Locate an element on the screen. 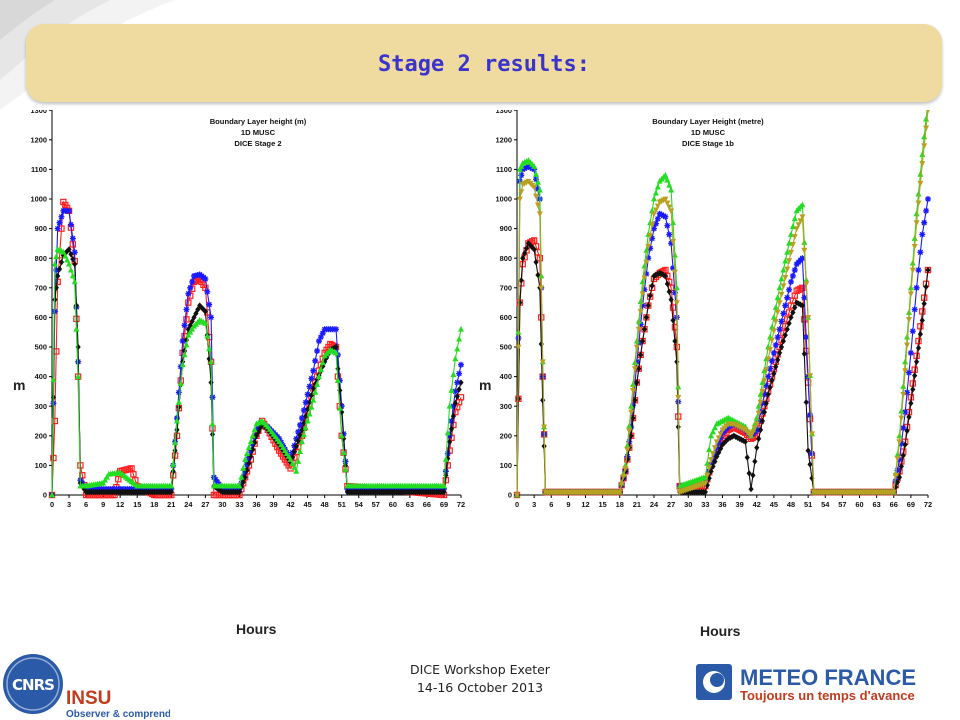  x-tick-label: 30 is located at coordinates (688, 504).